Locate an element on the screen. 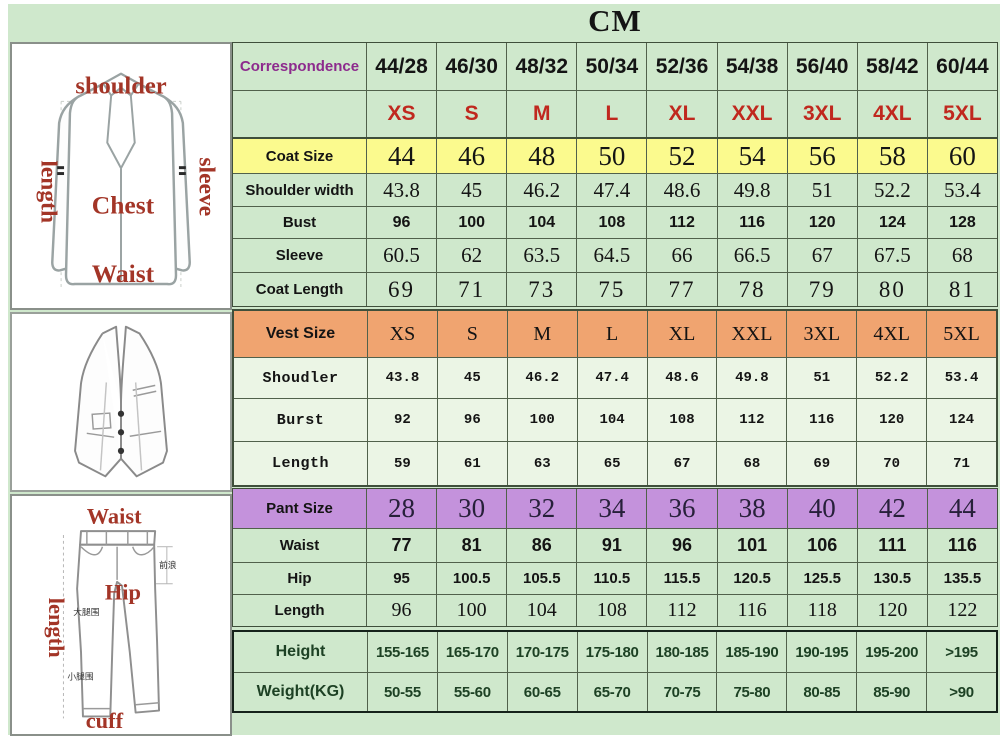 This screenshot has height=743, width=1000. cell-value: >90 is located at coordinates (961, 692).